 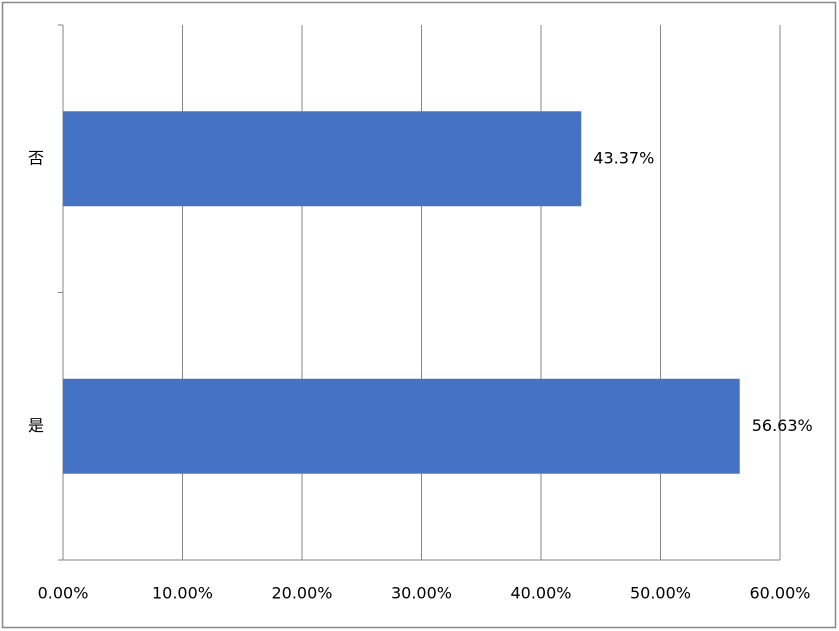 I want to click on x-tick-label: 0.00%, so click(x=63, y=593).